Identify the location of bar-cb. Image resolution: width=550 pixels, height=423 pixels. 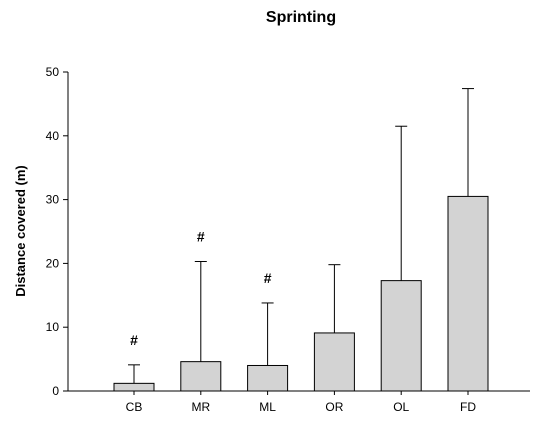
(134, 387).